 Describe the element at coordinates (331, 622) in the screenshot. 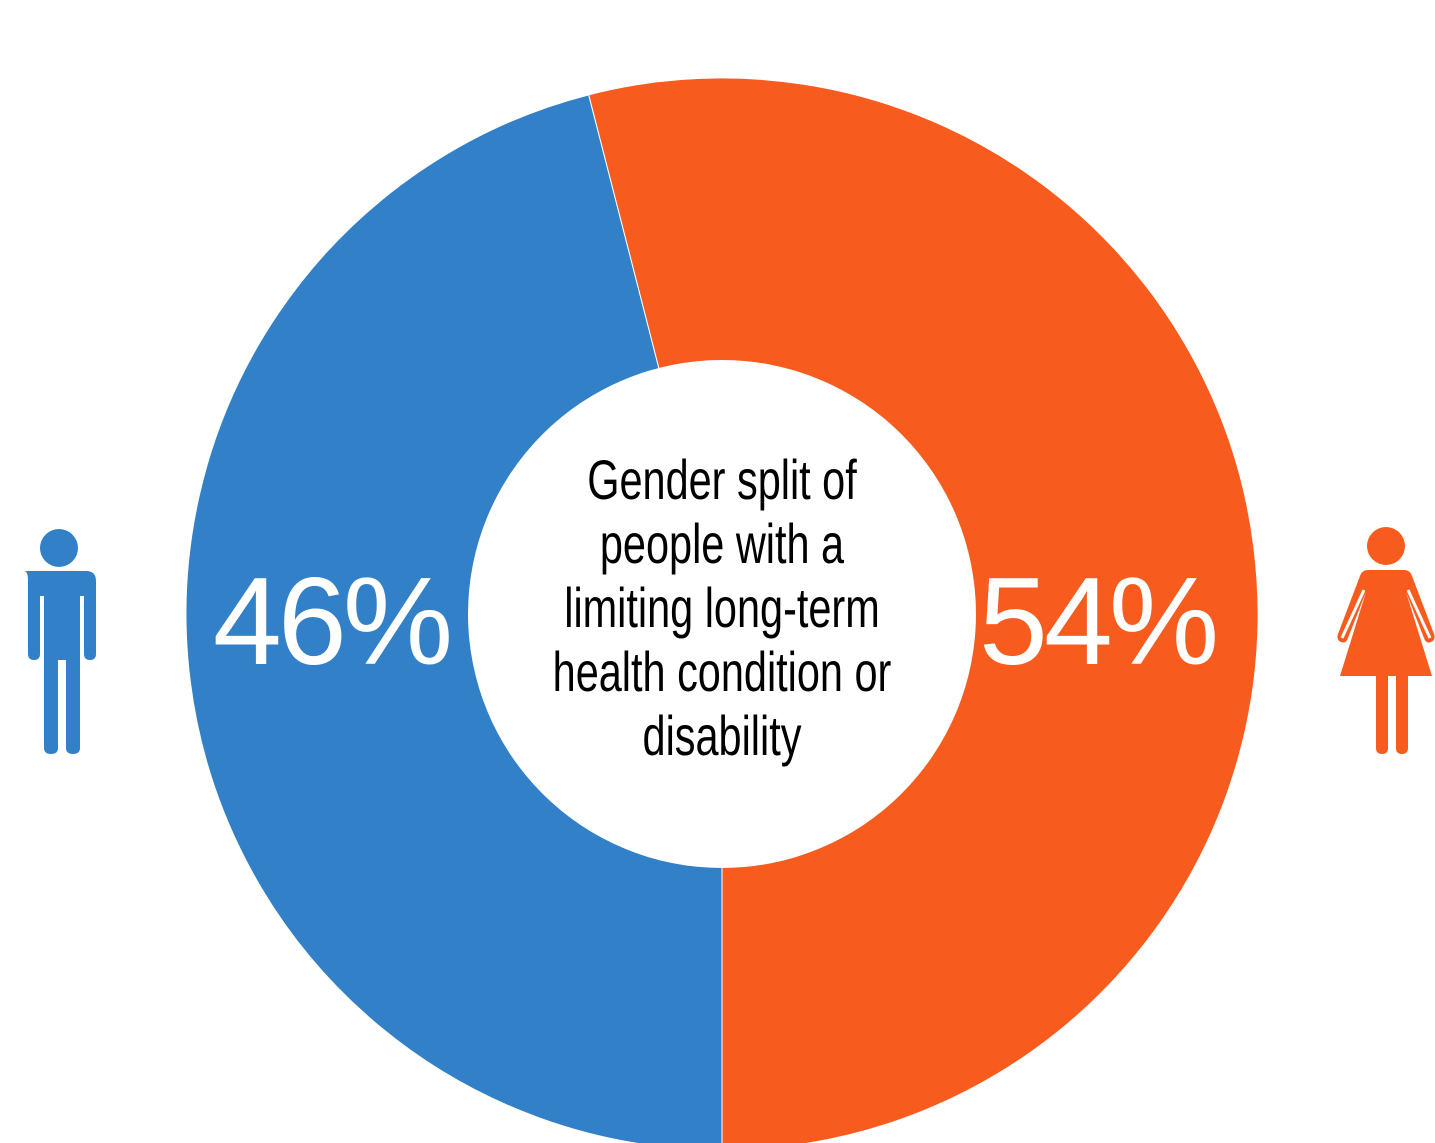

I see `slice-label-male: 46%` at that location.